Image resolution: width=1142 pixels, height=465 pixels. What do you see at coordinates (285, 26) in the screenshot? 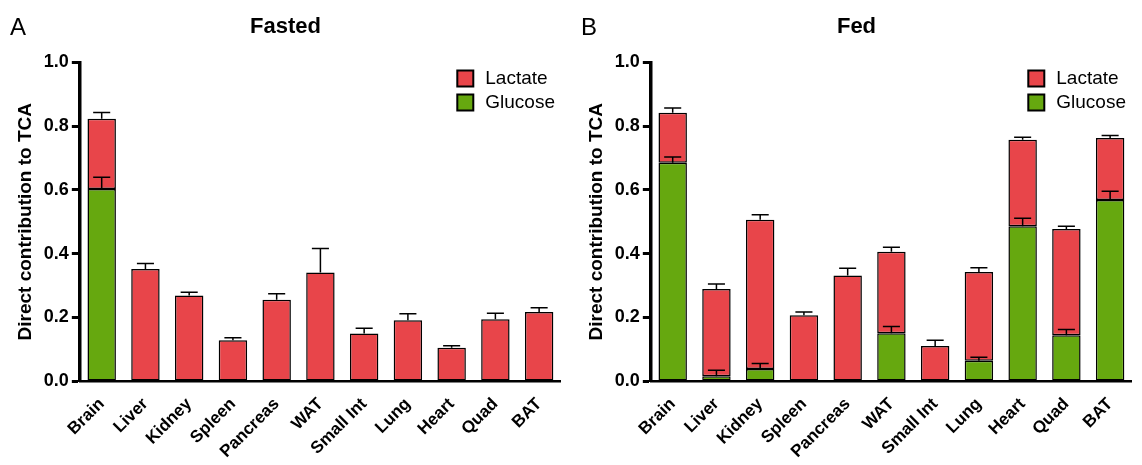
I see `chart-title: Fasted` at bounding box center [285, 26].